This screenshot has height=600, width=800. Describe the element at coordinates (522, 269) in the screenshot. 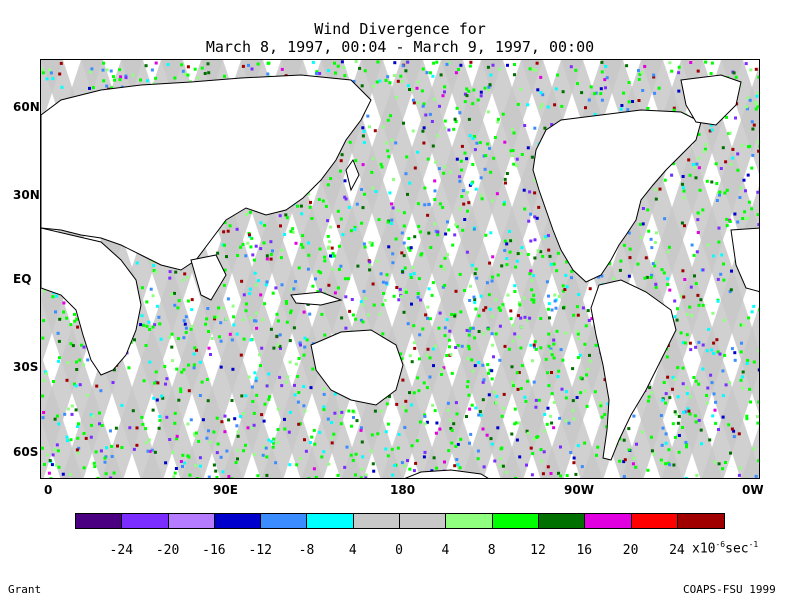

I see `swath-band` at that location.